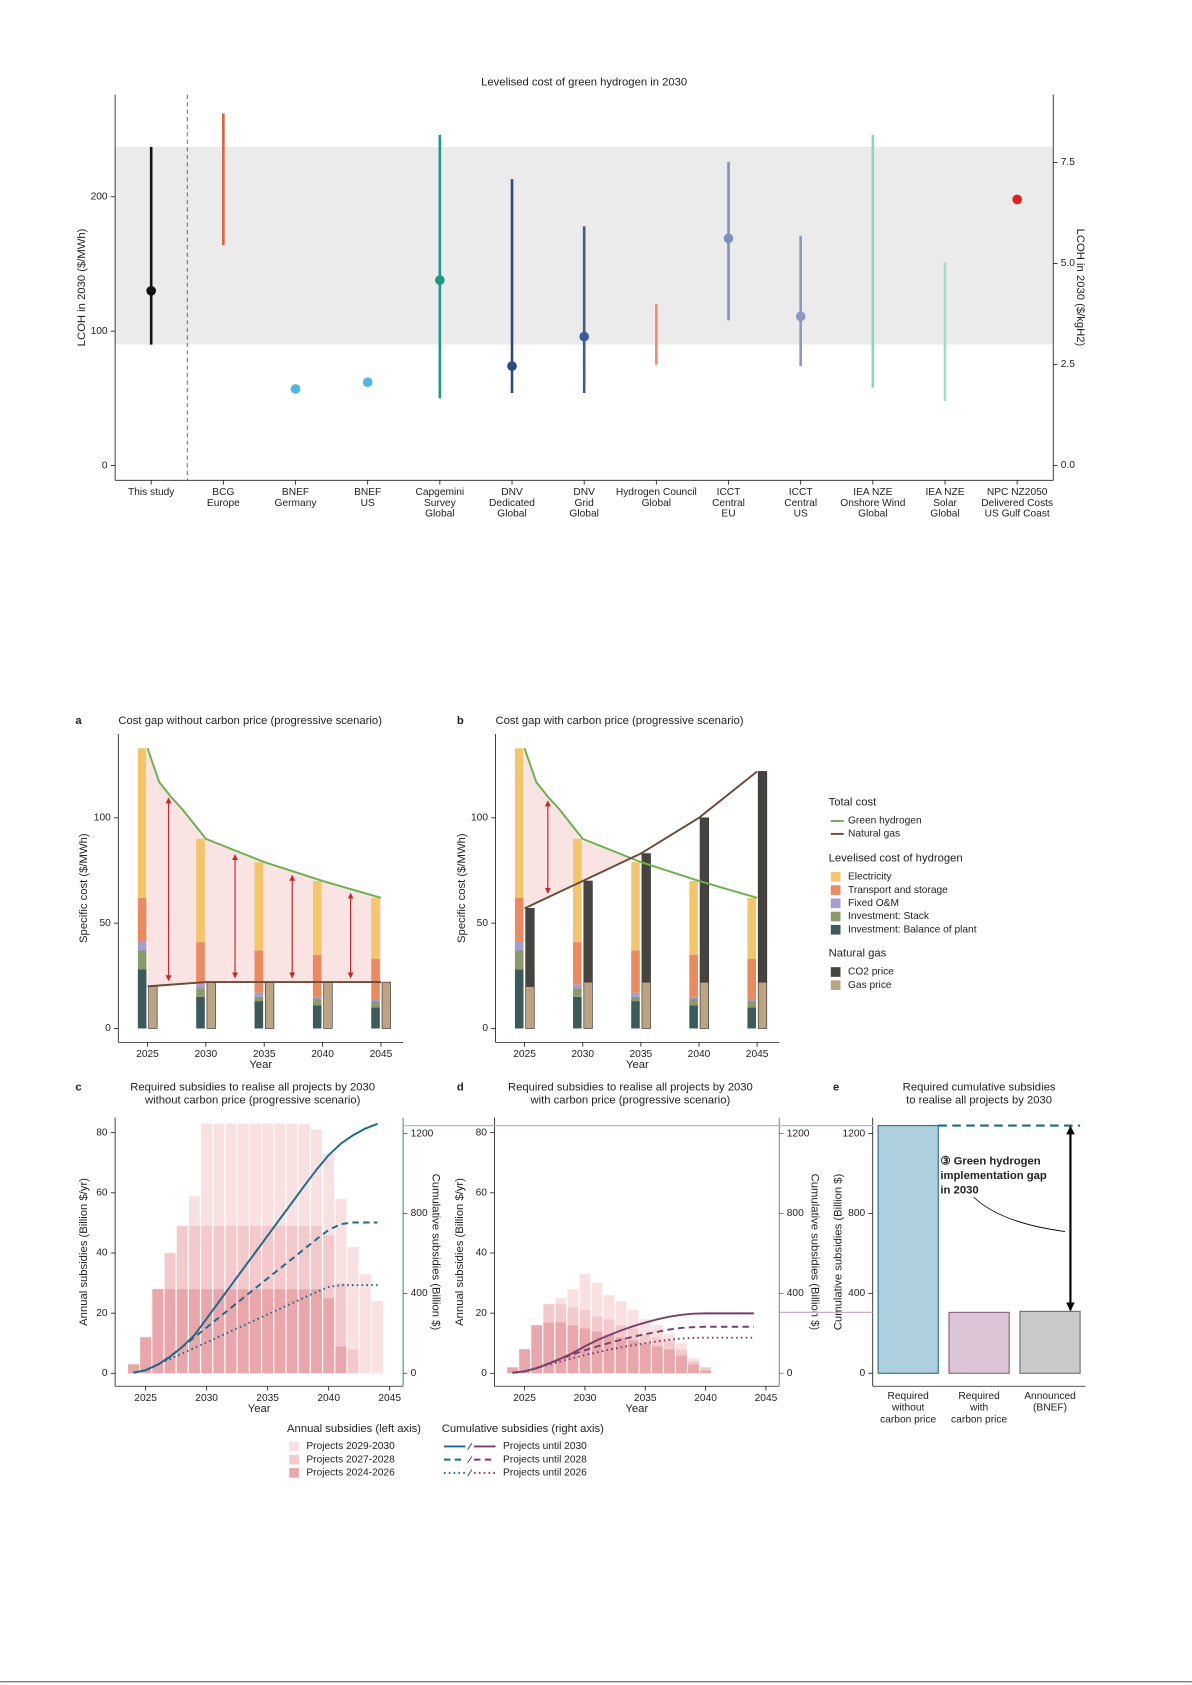  Describe the element at coordinates (993, 1176) in the screenshot. I see `annotation-line: implementation gap` at that location.